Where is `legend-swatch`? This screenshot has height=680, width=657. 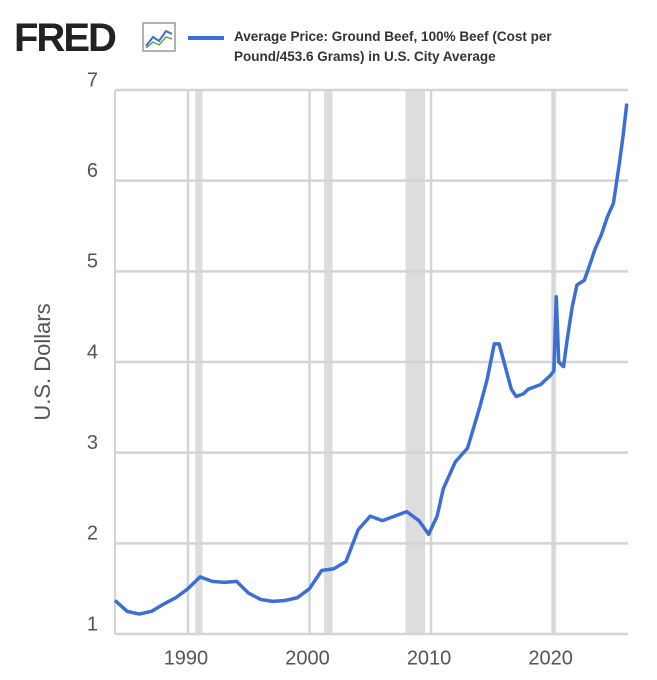
legend-swatch is located at coordinates (206, 38).